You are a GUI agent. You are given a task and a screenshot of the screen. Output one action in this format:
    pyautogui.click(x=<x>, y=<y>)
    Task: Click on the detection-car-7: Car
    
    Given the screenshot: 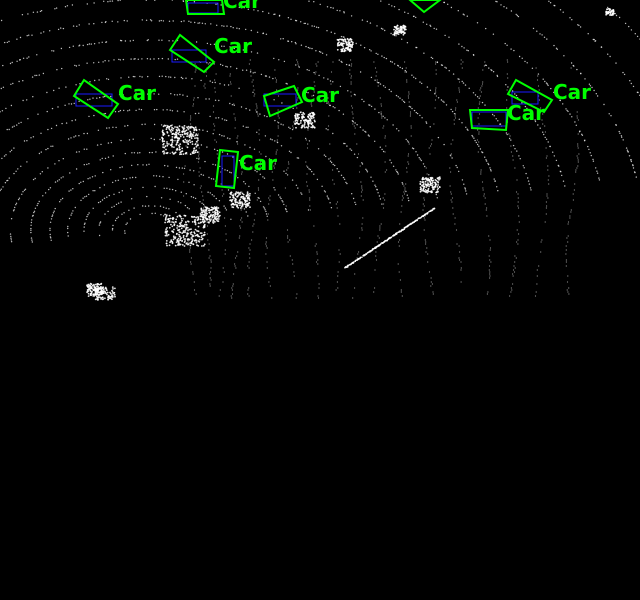 What is the action you would take?
    pyautogui.click(x=245, y=169)
    